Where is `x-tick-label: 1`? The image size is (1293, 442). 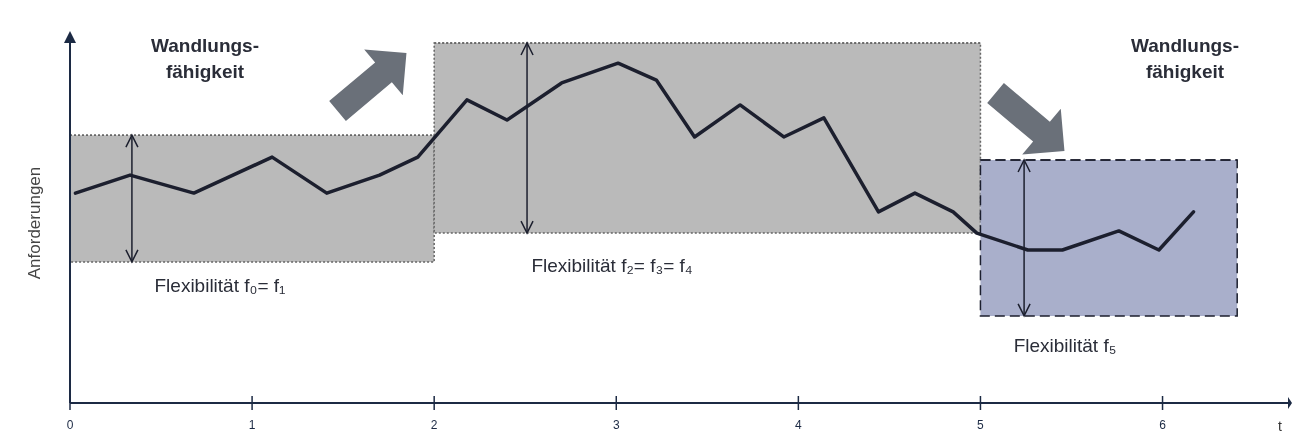
x-tick-label: 1 is located at coordinates (252, 425).